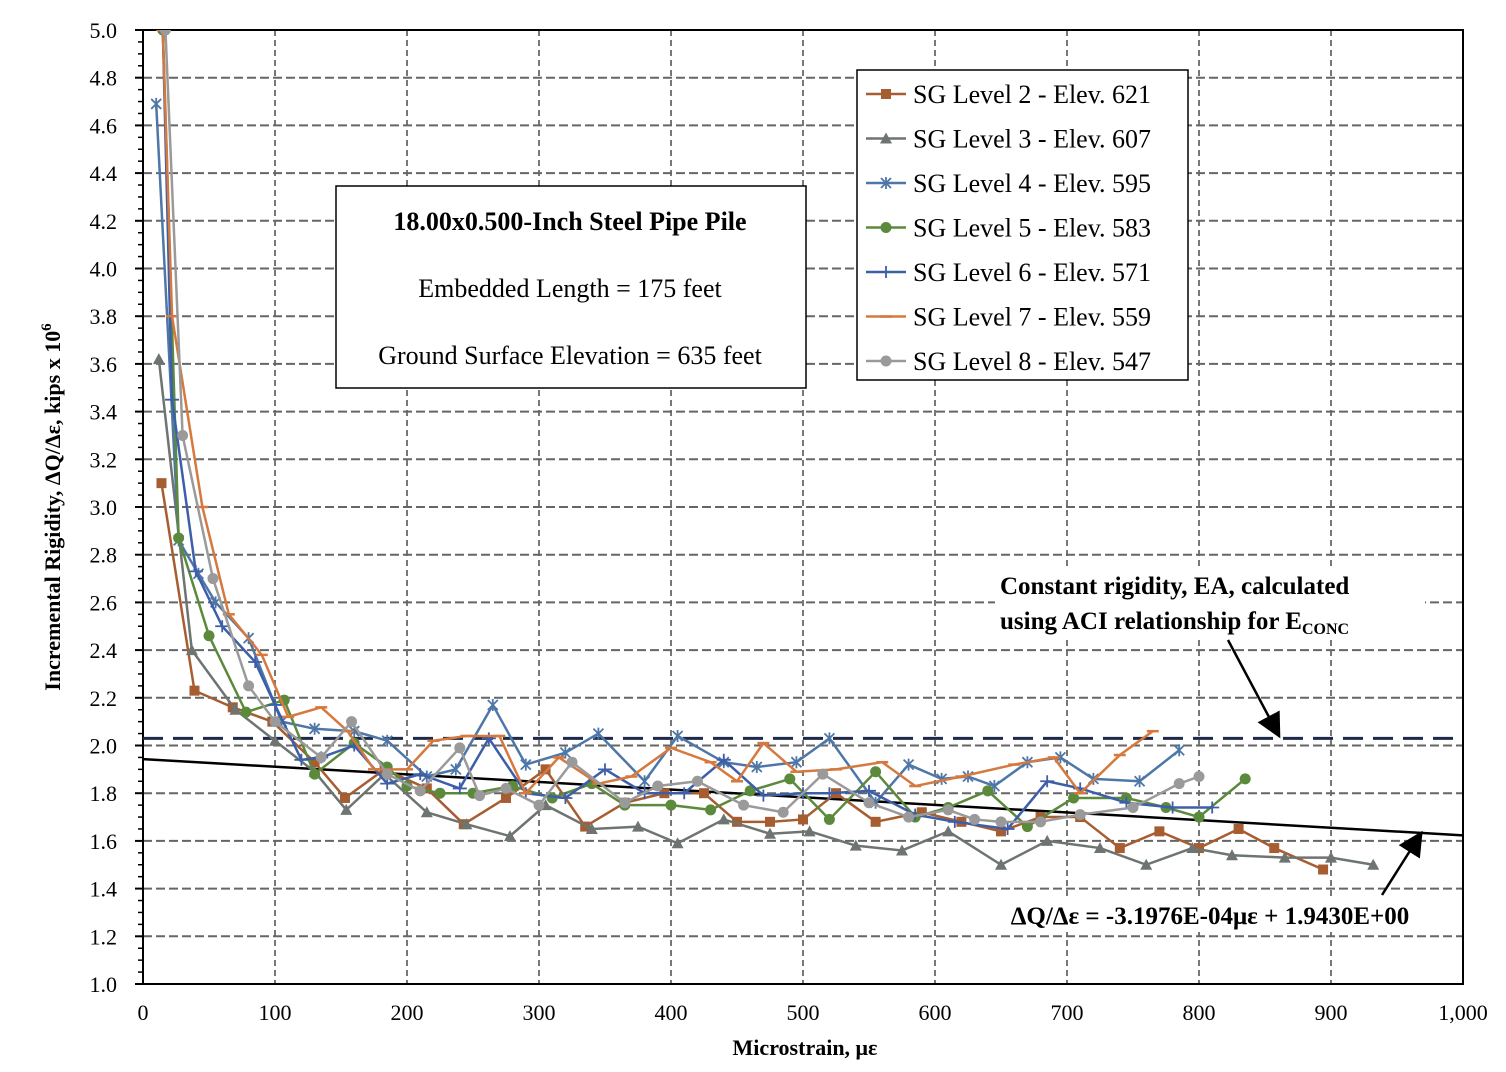 The height and width of the screenshot is (1072, 1506). Describe the element at coordinates (104, 30) in the screenshot. I see `y-tick-label: 5.0` at that location.